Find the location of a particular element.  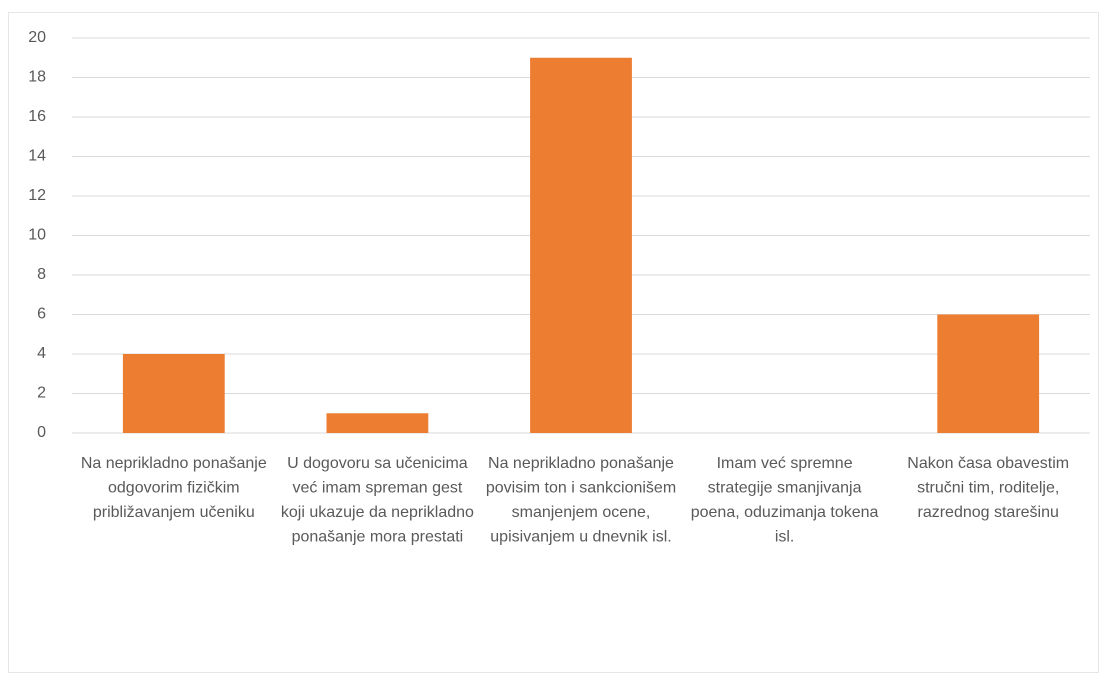

y-tick-label: 0 is located at coordinates (41, 432).